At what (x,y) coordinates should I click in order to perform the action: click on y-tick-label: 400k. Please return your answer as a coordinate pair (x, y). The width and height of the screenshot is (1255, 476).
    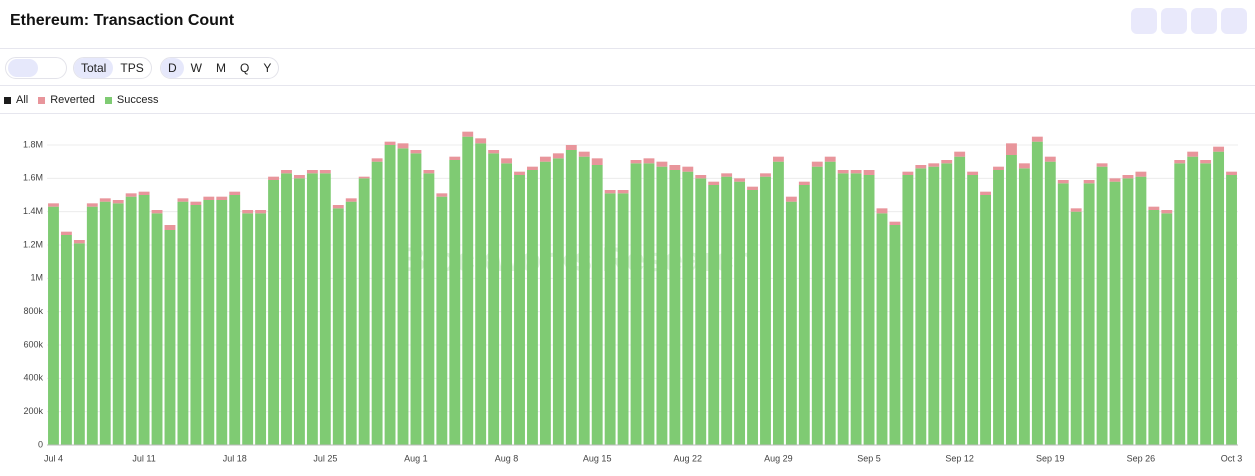
    Looking at the image, I should click on (33, 378).